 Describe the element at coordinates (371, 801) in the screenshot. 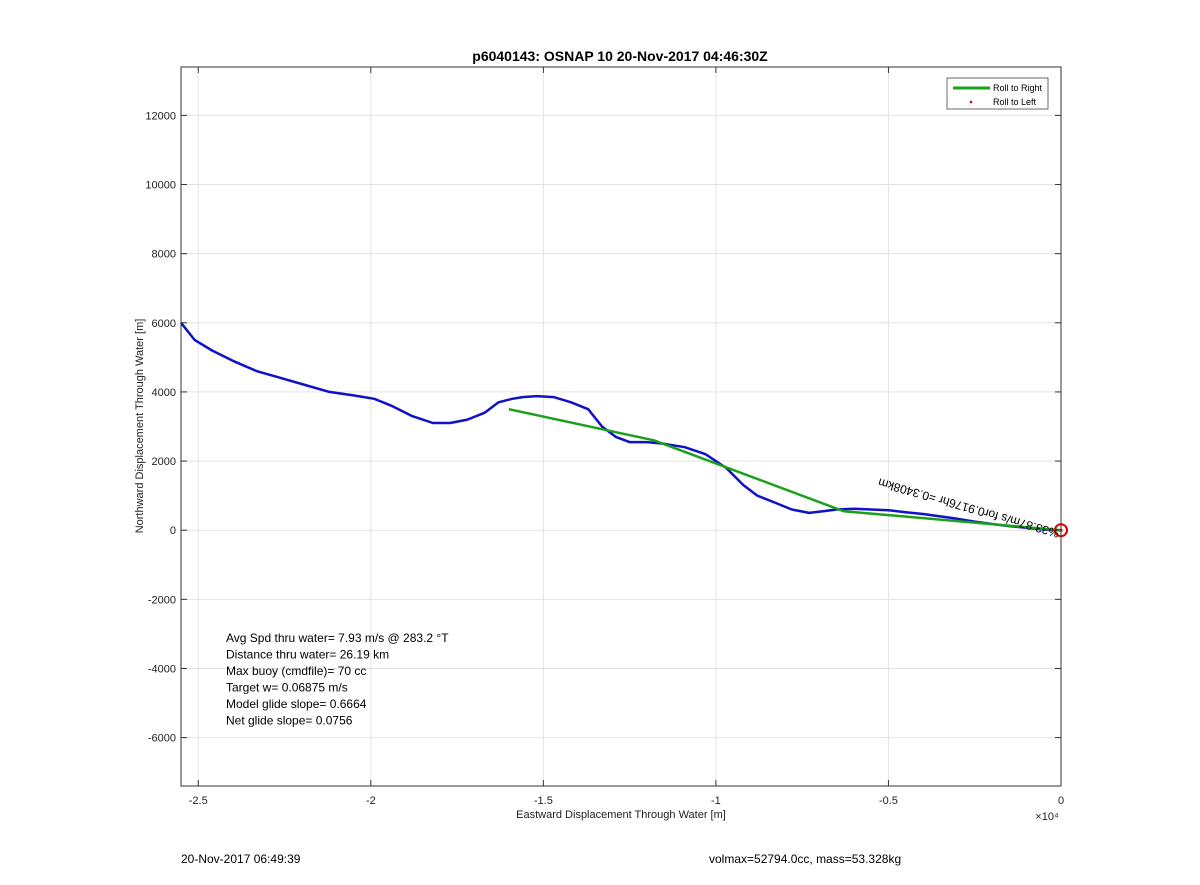

I see `x-tick-label: -2` at that location.